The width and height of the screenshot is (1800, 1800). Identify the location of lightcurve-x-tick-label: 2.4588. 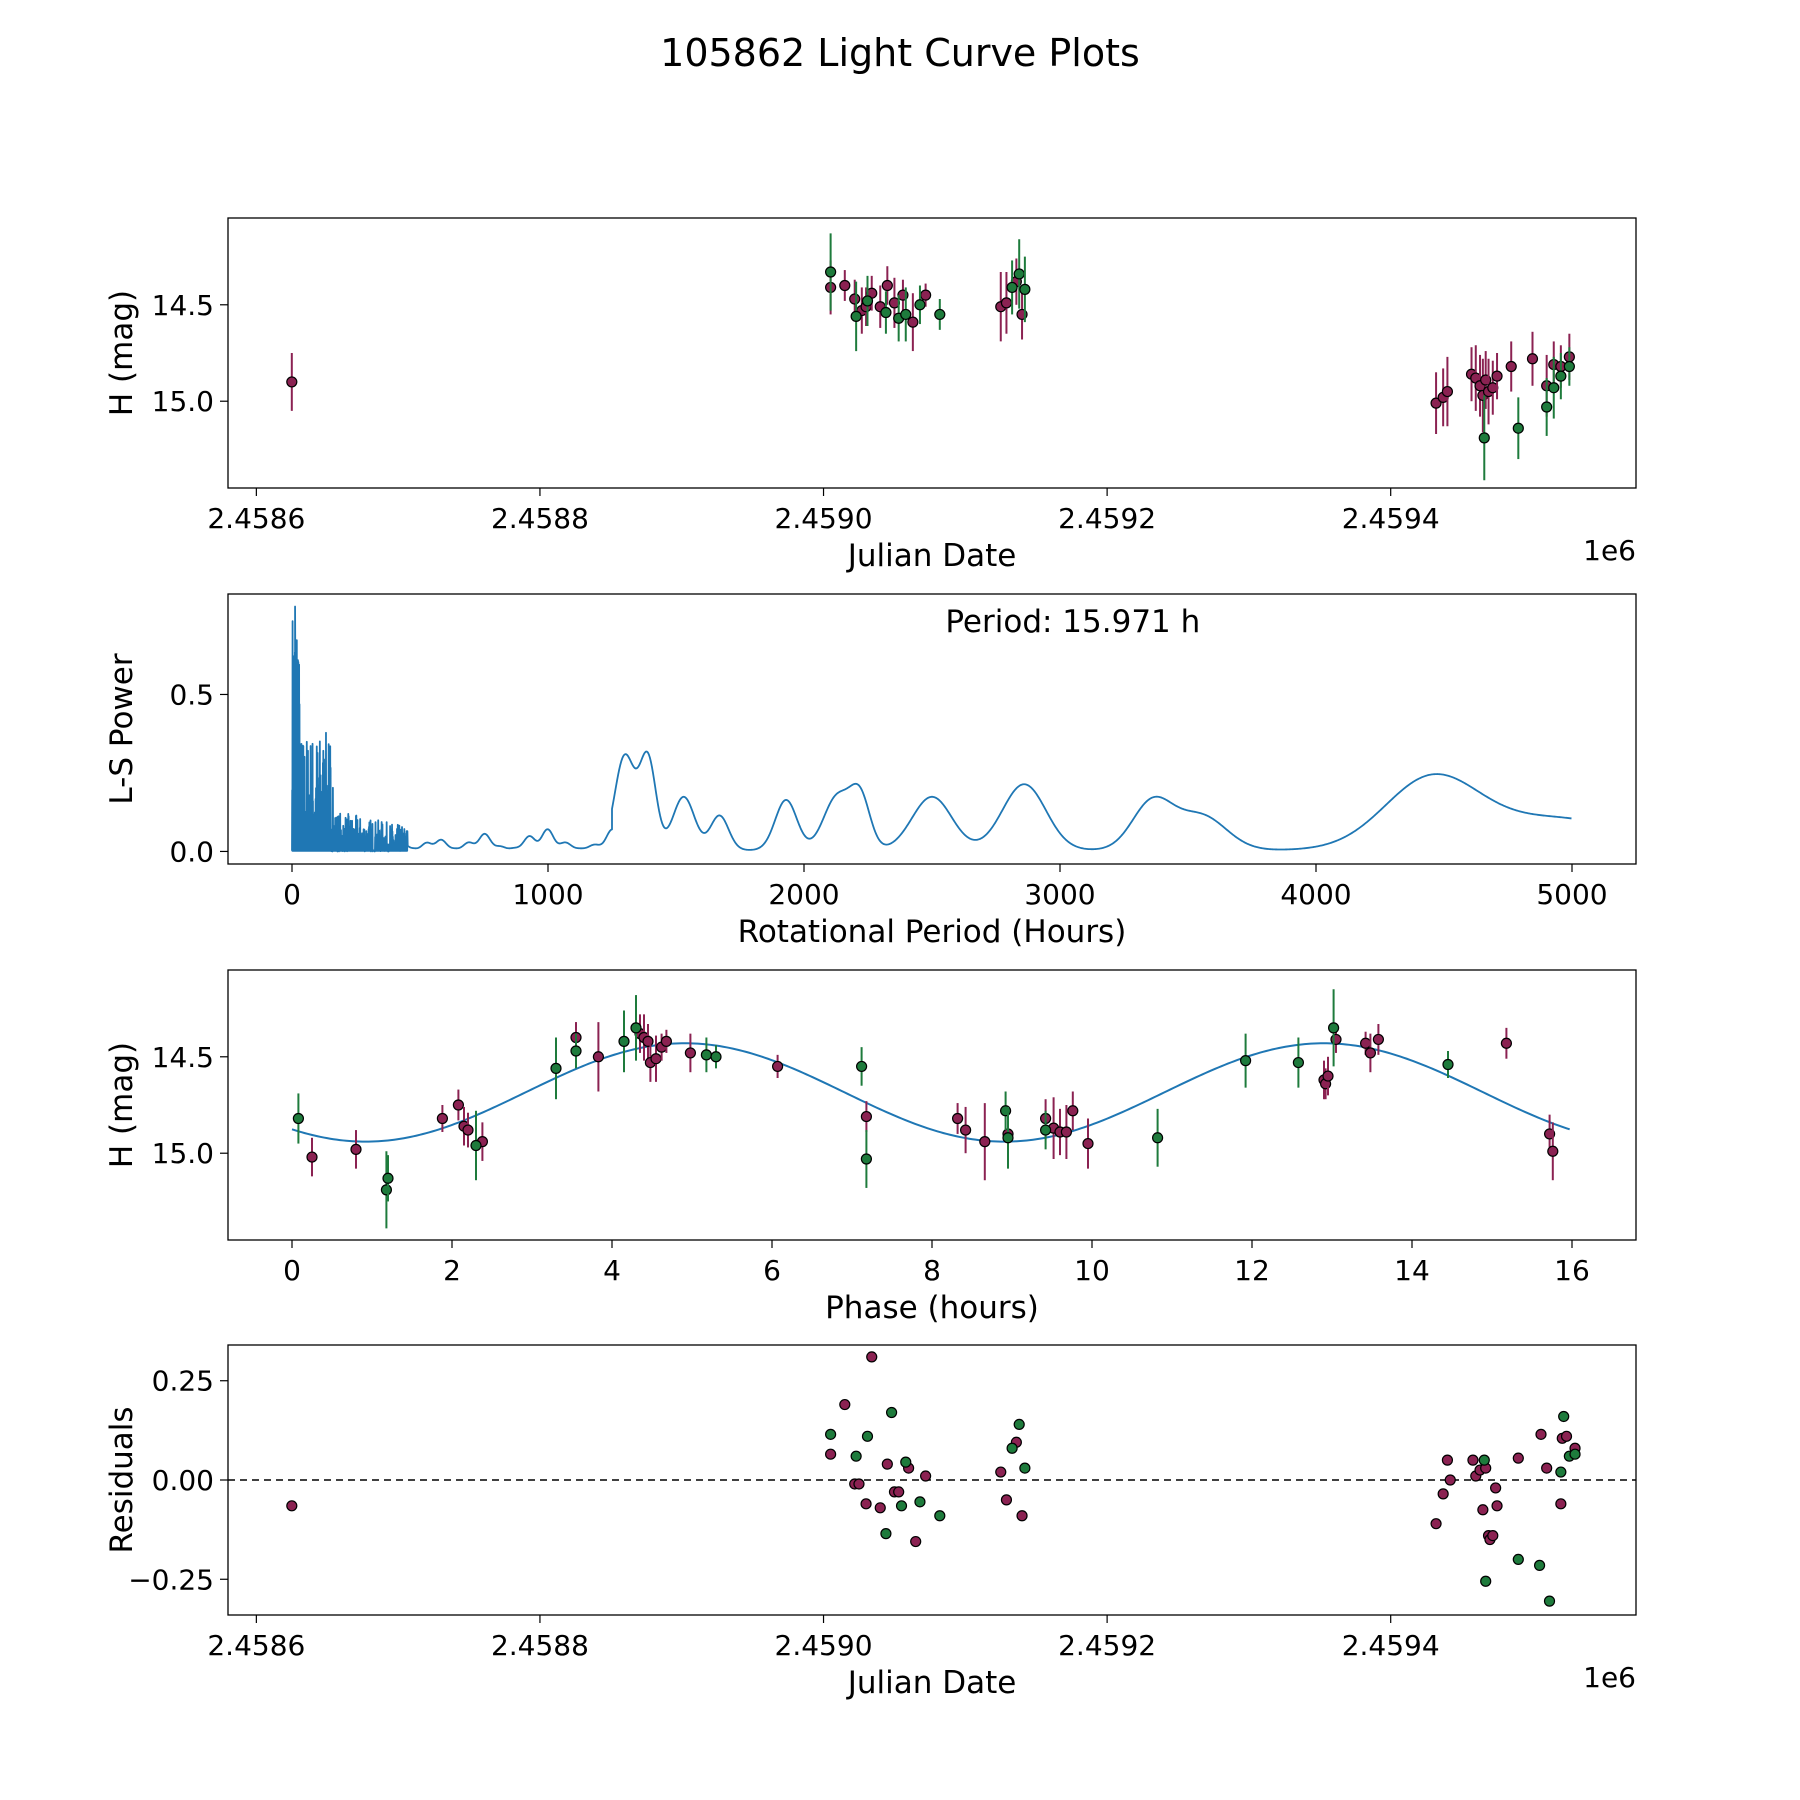
(540, 518).